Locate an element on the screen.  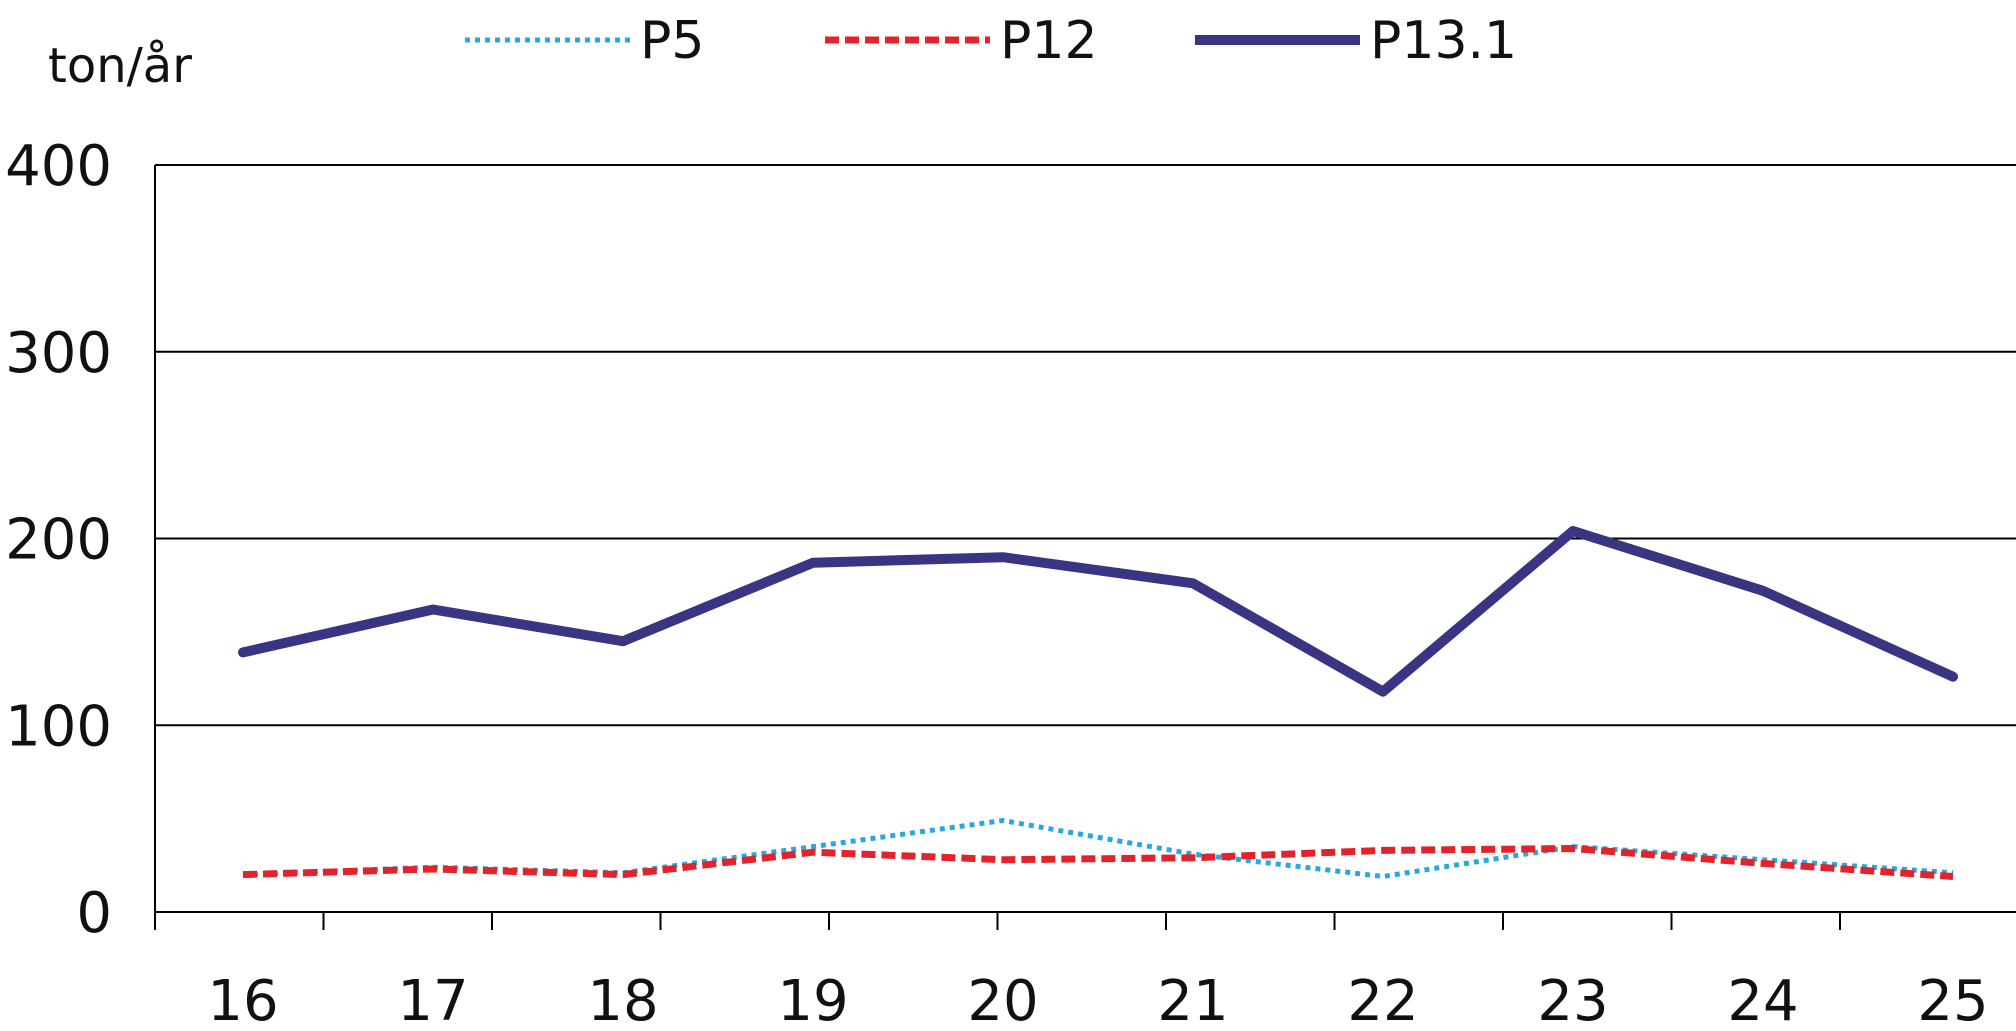
x-tick-label: 23 is located at coordinates (1572, 1000).